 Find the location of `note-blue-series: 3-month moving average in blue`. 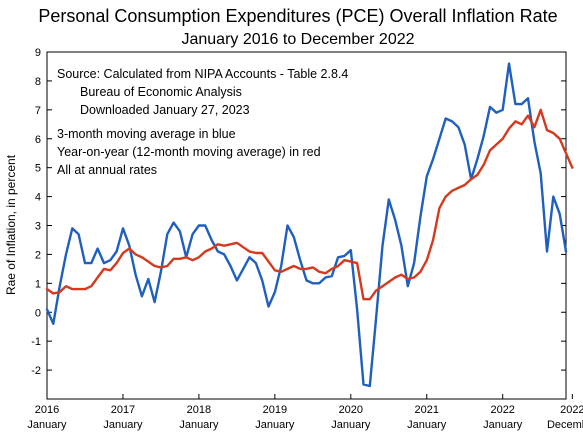

note-blue-series: 3-month moving average in blue is located at coordinates (146, 134).